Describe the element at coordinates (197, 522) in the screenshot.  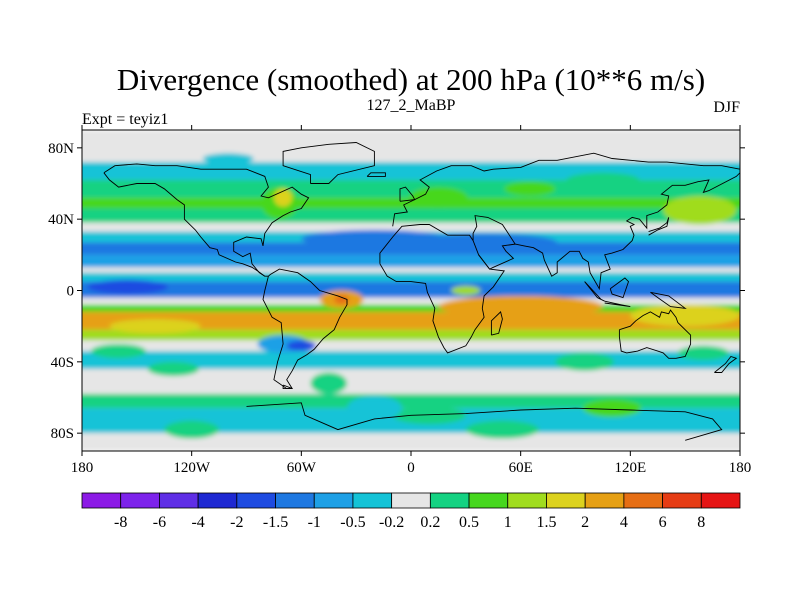
I see `colorbar-label: -4` at that location.